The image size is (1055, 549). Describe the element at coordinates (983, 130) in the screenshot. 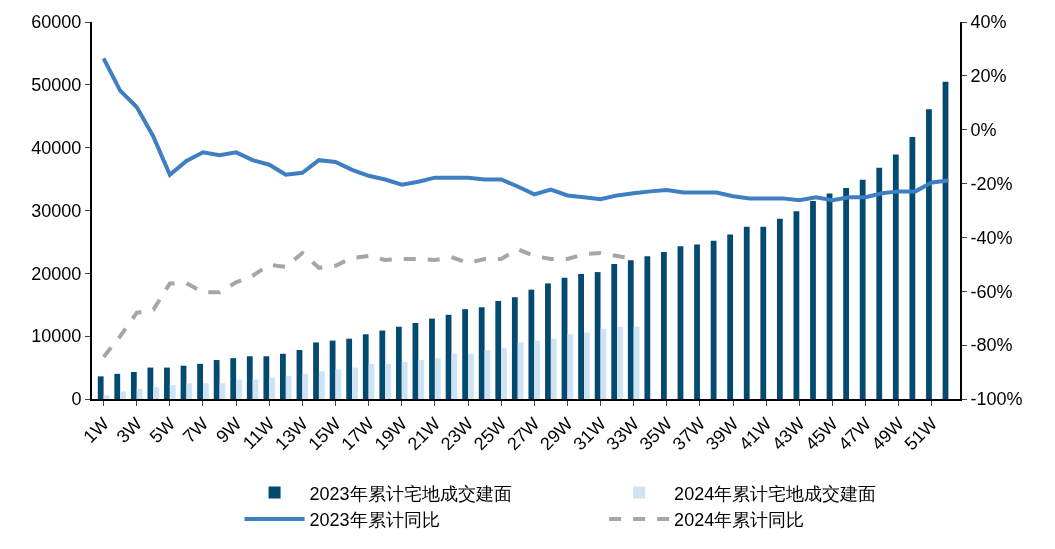

I see `y2-tick-label: 0%` at that location.